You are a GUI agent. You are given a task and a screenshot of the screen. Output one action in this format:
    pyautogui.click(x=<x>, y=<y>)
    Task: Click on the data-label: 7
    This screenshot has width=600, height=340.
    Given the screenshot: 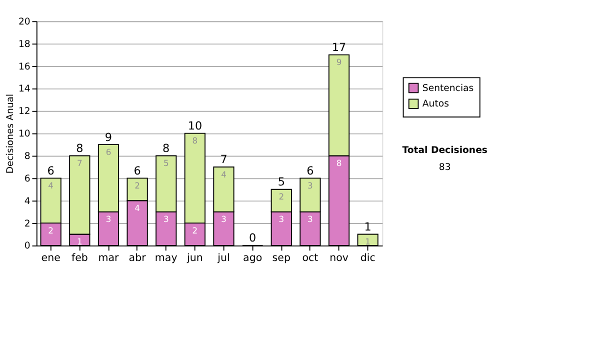 What is the action you would take?
    pyautogui.click(x=79, y=163)
    